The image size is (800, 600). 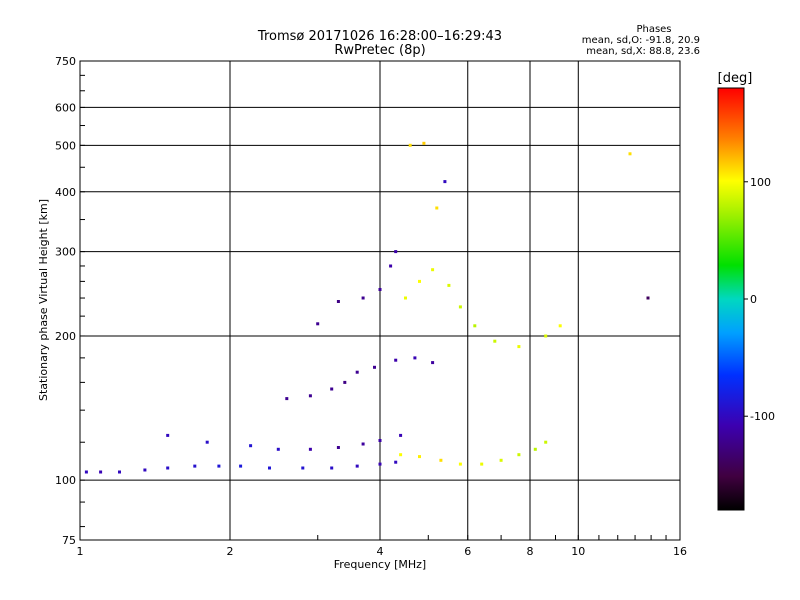 What do you see at coordinates (760, 182) in the screenshot?
I see `colorbar-tick-label: 100` at bounding box center [760, 182].